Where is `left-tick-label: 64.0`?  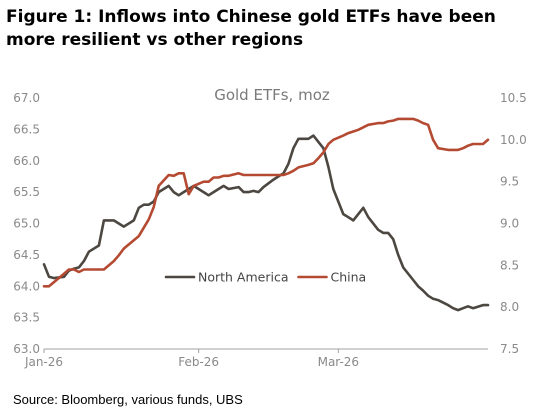 left-tick-label: 64.0 is located at coordinates (26, 286).